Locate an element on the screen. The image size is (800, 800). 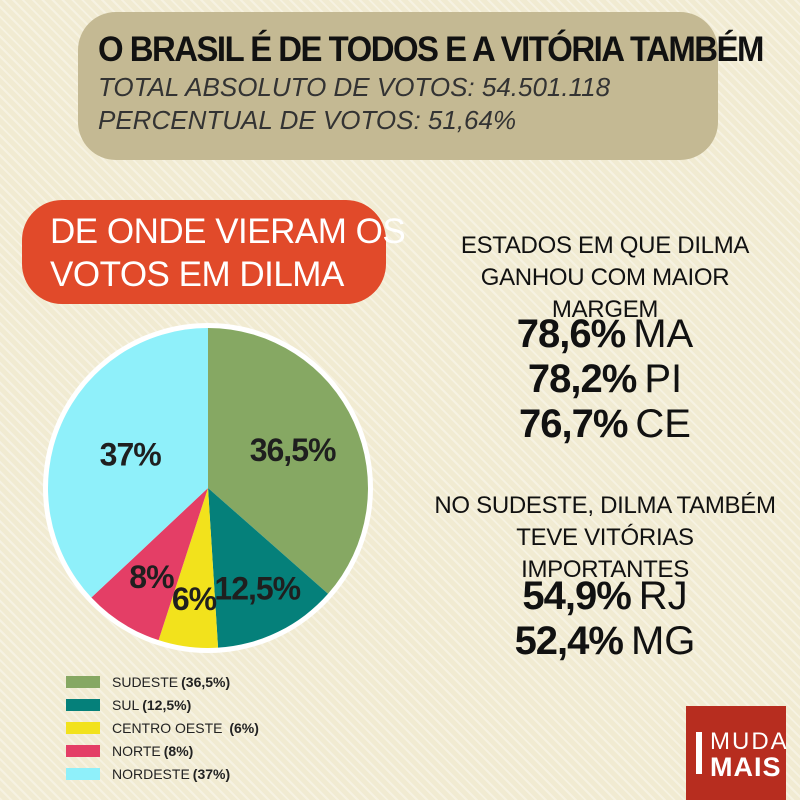
stat-state: PI is located at coordinates (663, 379).